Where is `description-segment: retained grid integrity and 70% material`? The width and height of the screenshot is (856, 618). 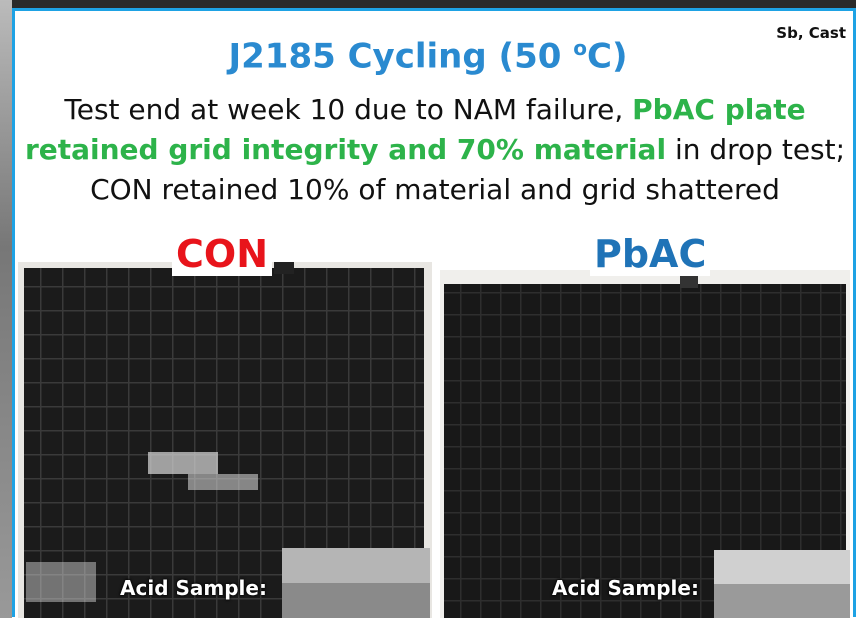 description-segment: retained grid integrity and 70% material is located at coordinates (345, 149).